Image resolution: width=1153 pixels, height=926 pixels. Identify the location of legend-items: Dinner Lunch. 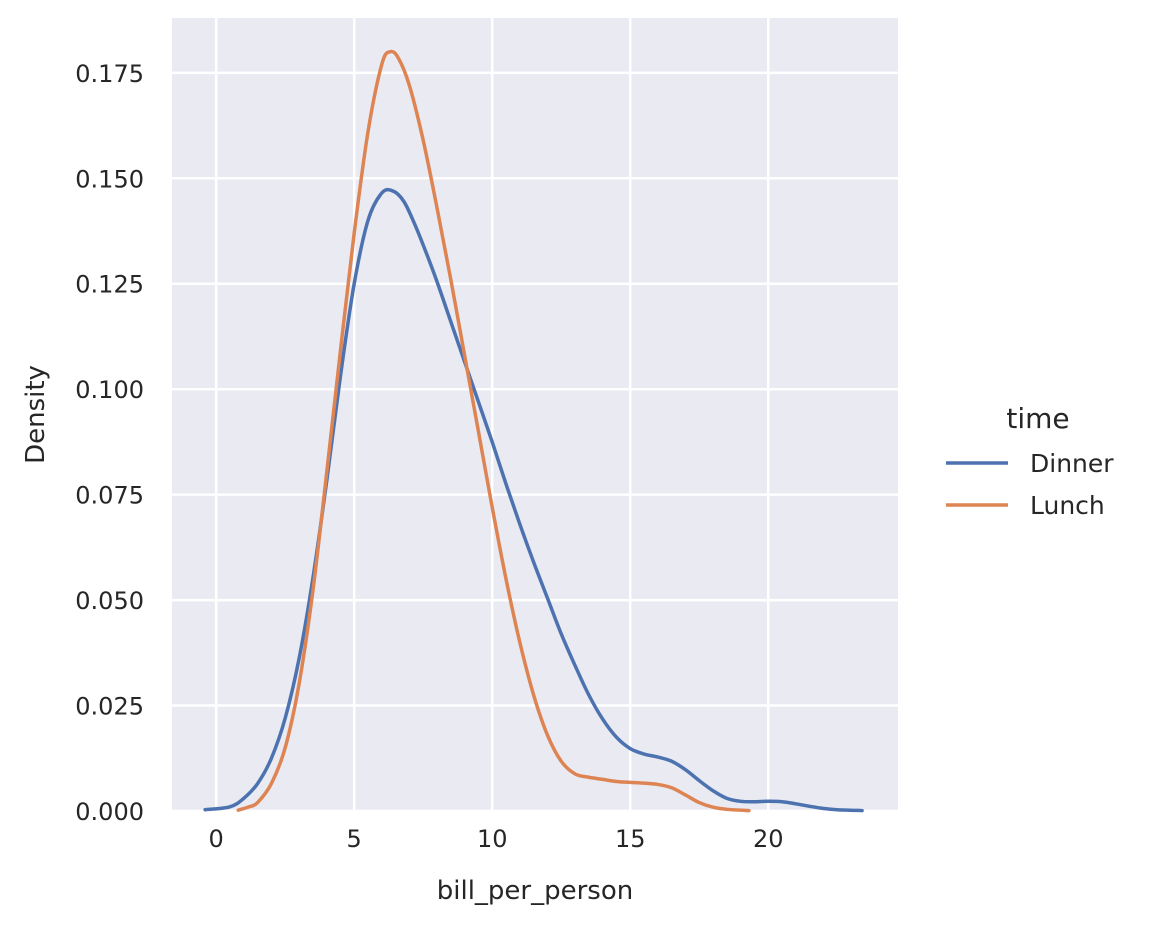
(1030, 484).